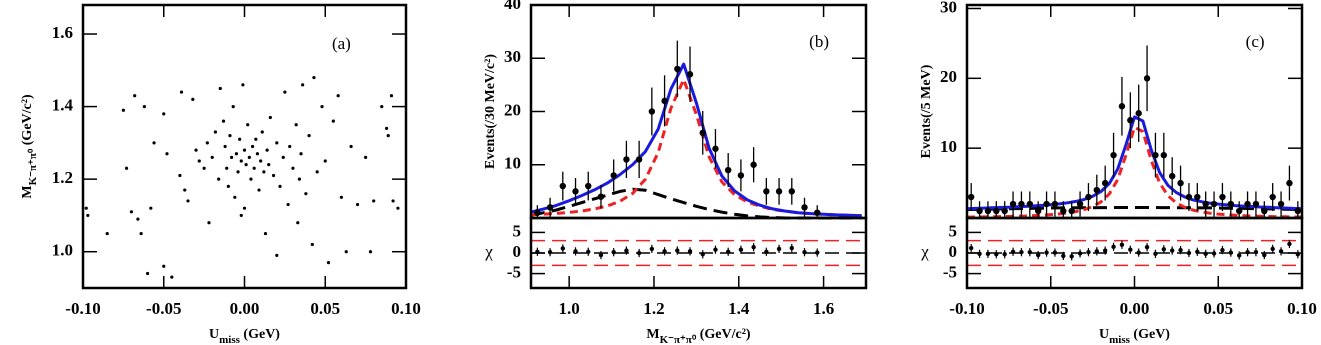 This screenshot has width=1321, height=345. What do you see at coordinates (823, 308) in the screenshot?
I see `x-tick-label: 1.6` at bounding box center [823, 308].